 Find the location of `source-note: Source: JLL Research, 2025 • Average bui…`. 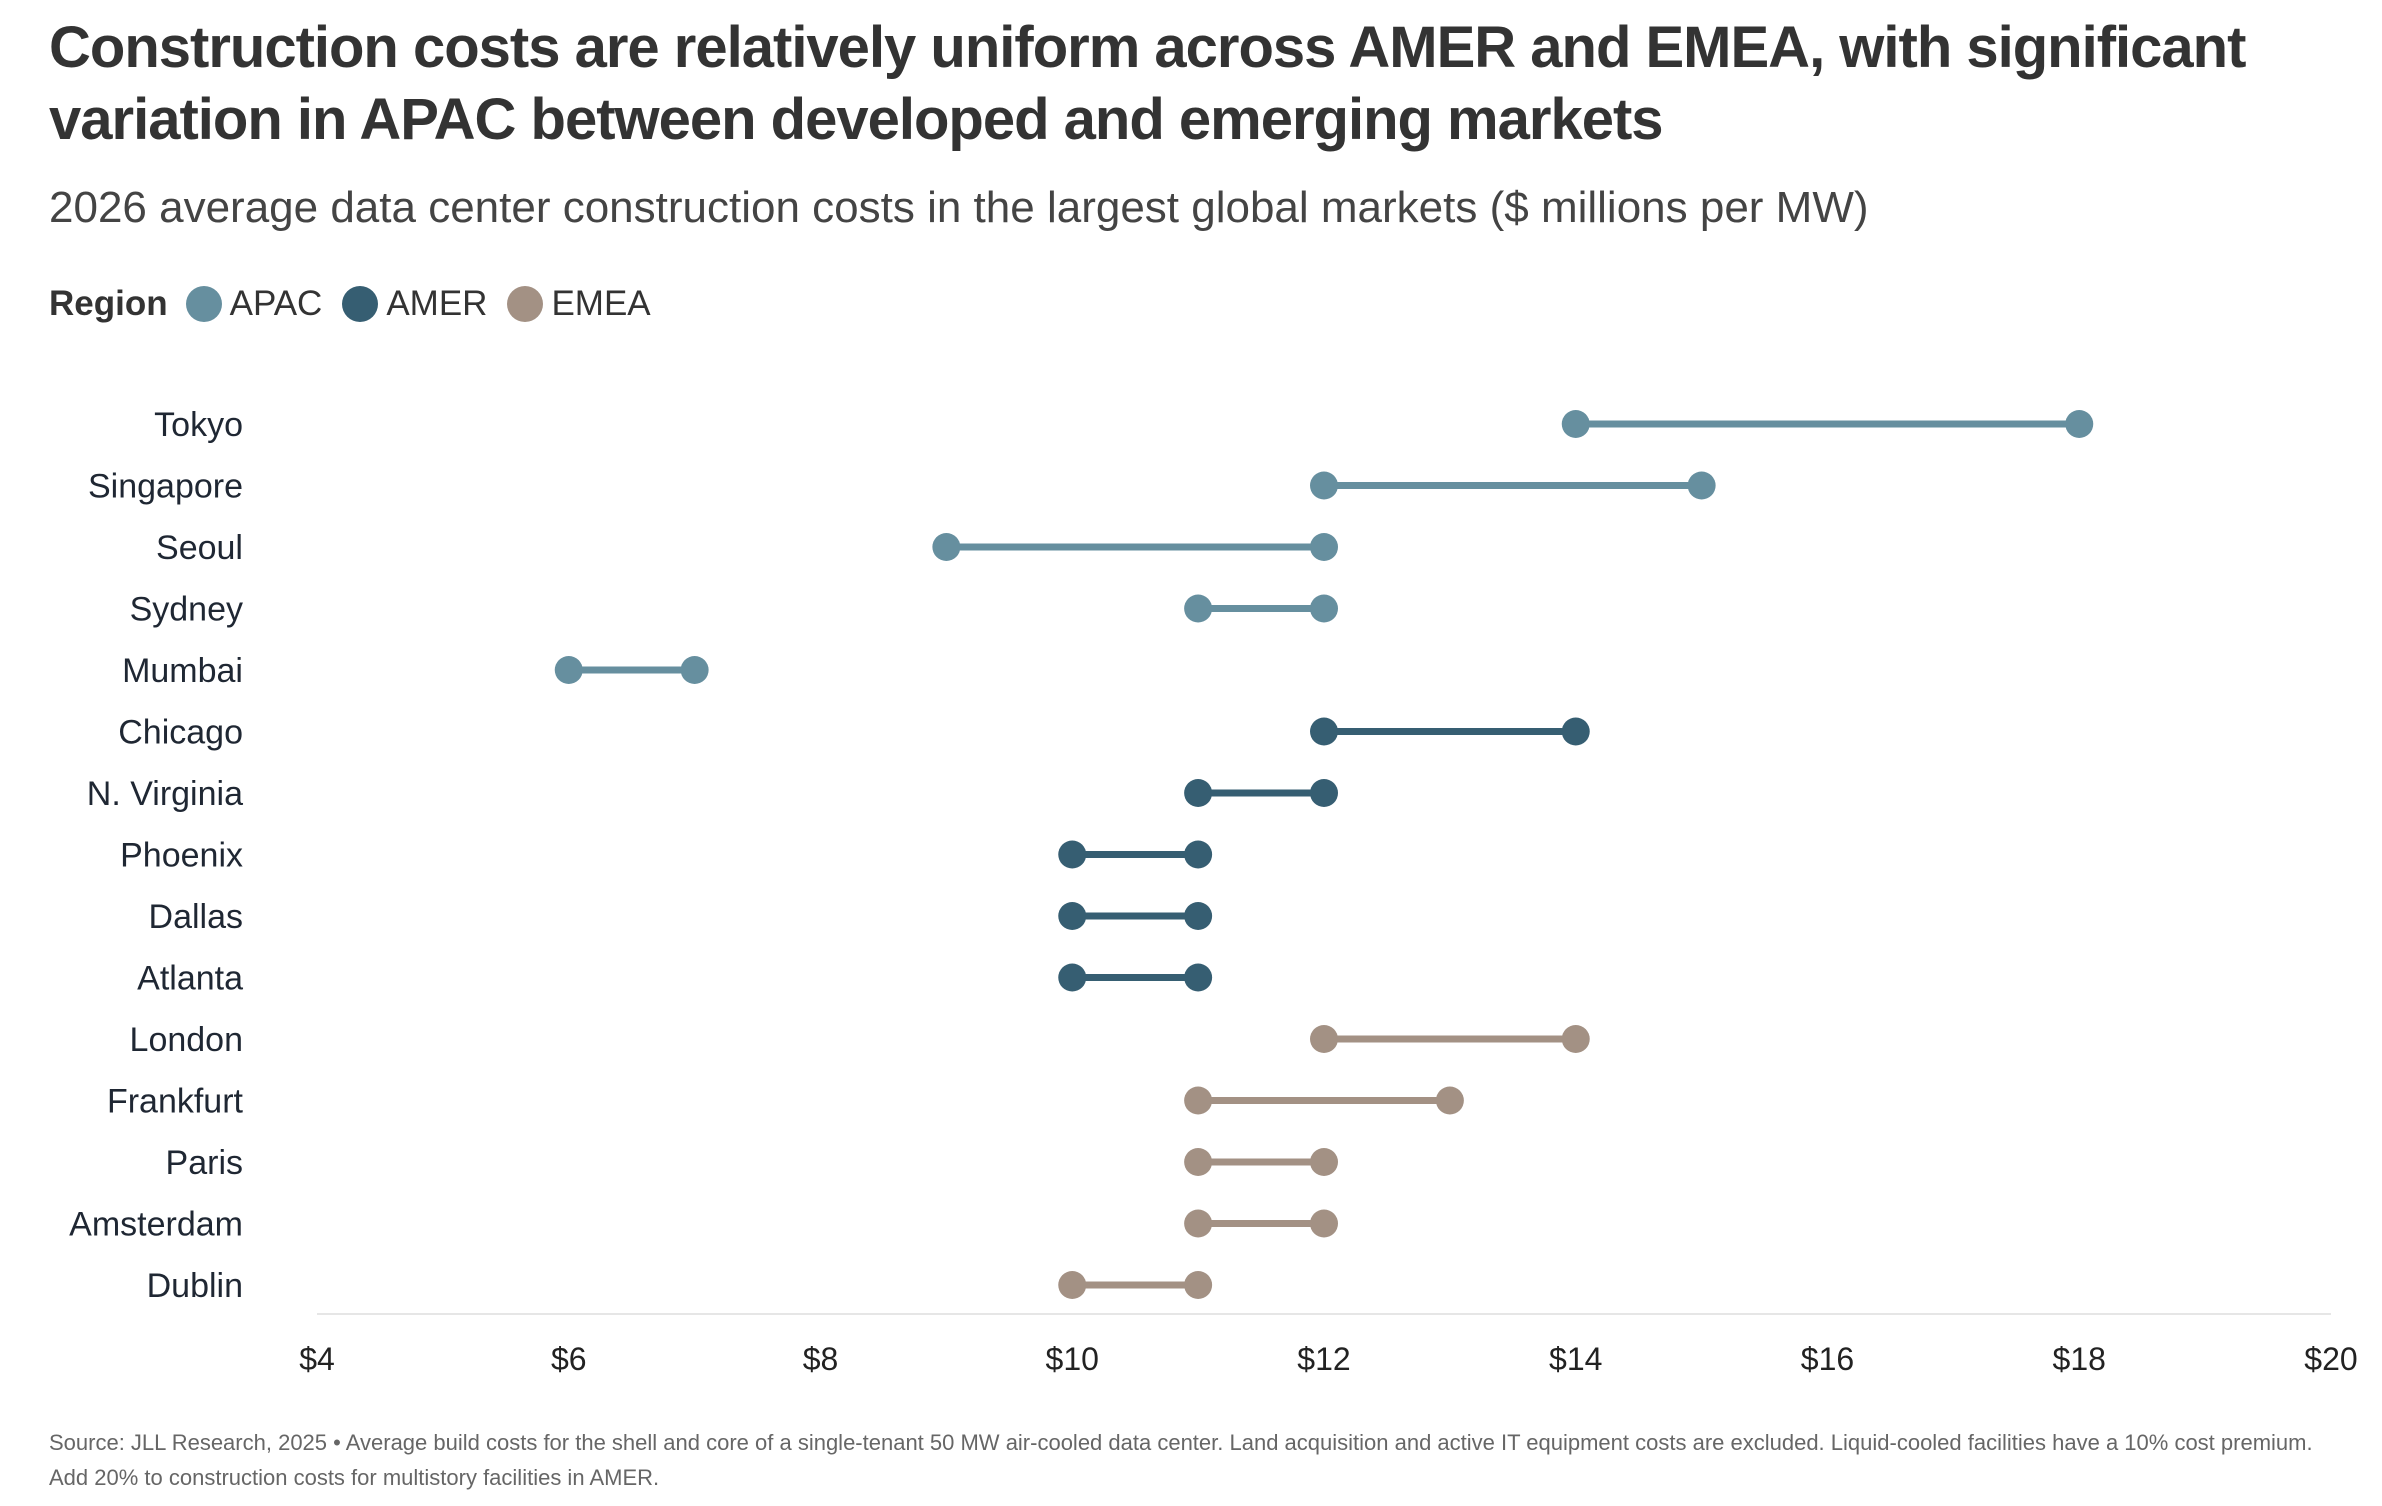

source-note: Source: JLL Research, 2025 • Average bui… is located at coordinates (1181, 1460).